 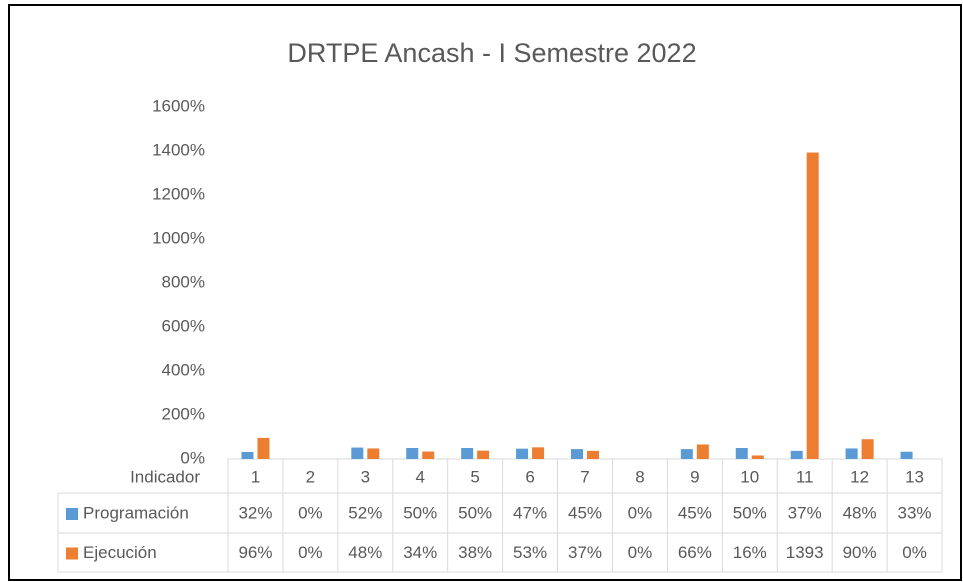 I want to click on data-label: 32%, so click(x=255, y=512).